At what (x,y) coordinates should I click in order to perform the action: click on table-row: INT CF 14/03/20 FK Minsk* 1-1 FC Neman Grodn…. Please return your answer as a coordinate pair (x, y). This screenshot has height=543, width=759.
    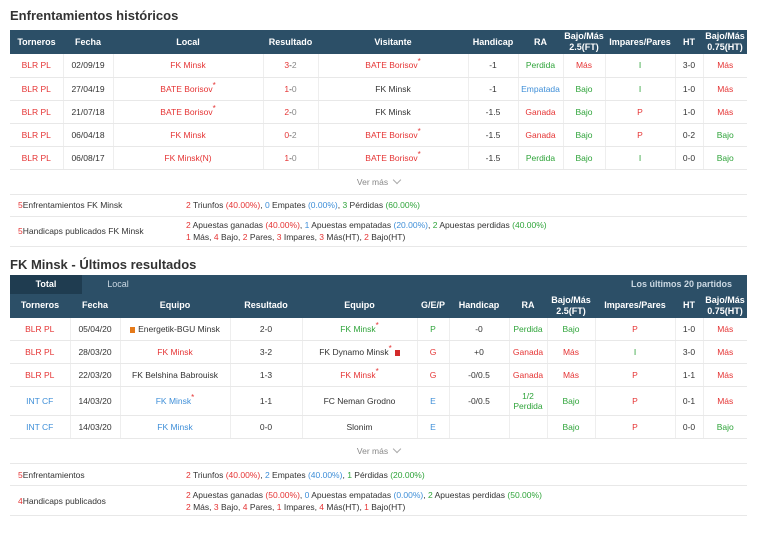
    Looking at the image, I should click on (378, 401).